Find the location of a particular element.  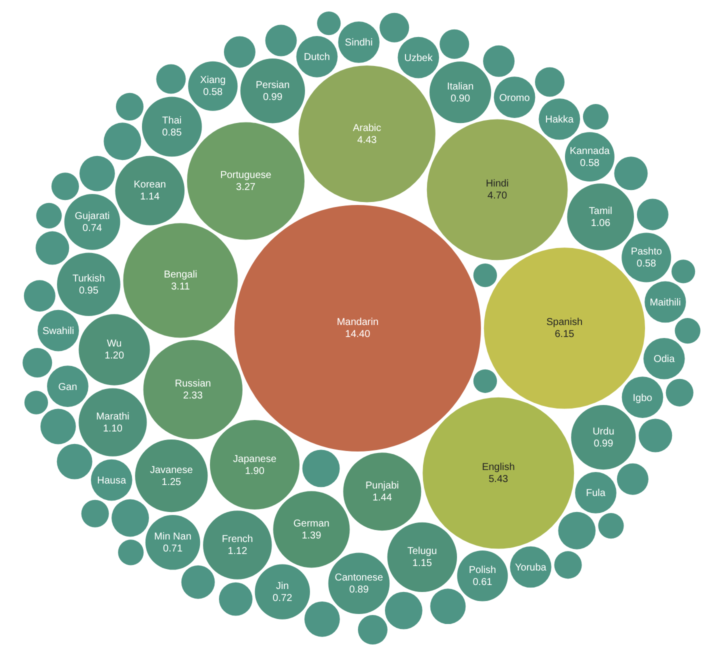

category-label: German is located at coordinates (311, 524).